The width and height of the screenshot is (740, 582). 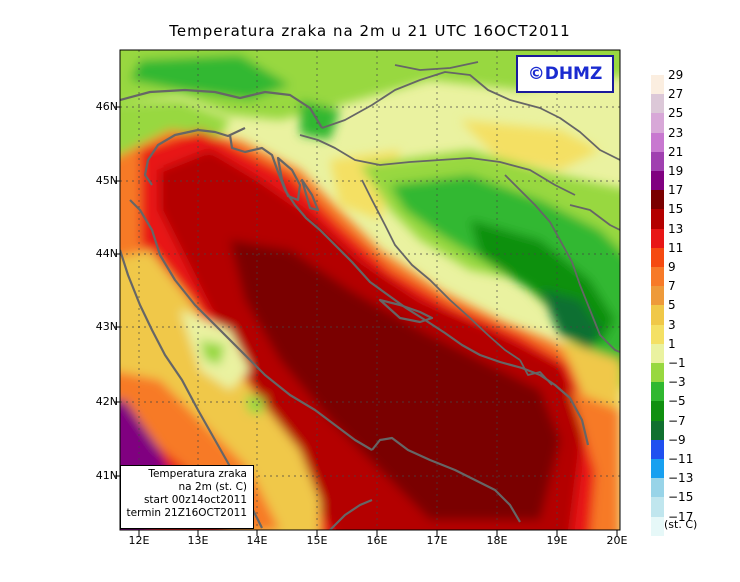 What do you see at coordinates (106, 180) in the screenshot?
I see `lat-label-45n: 45N` at bounding box center [106, 180].